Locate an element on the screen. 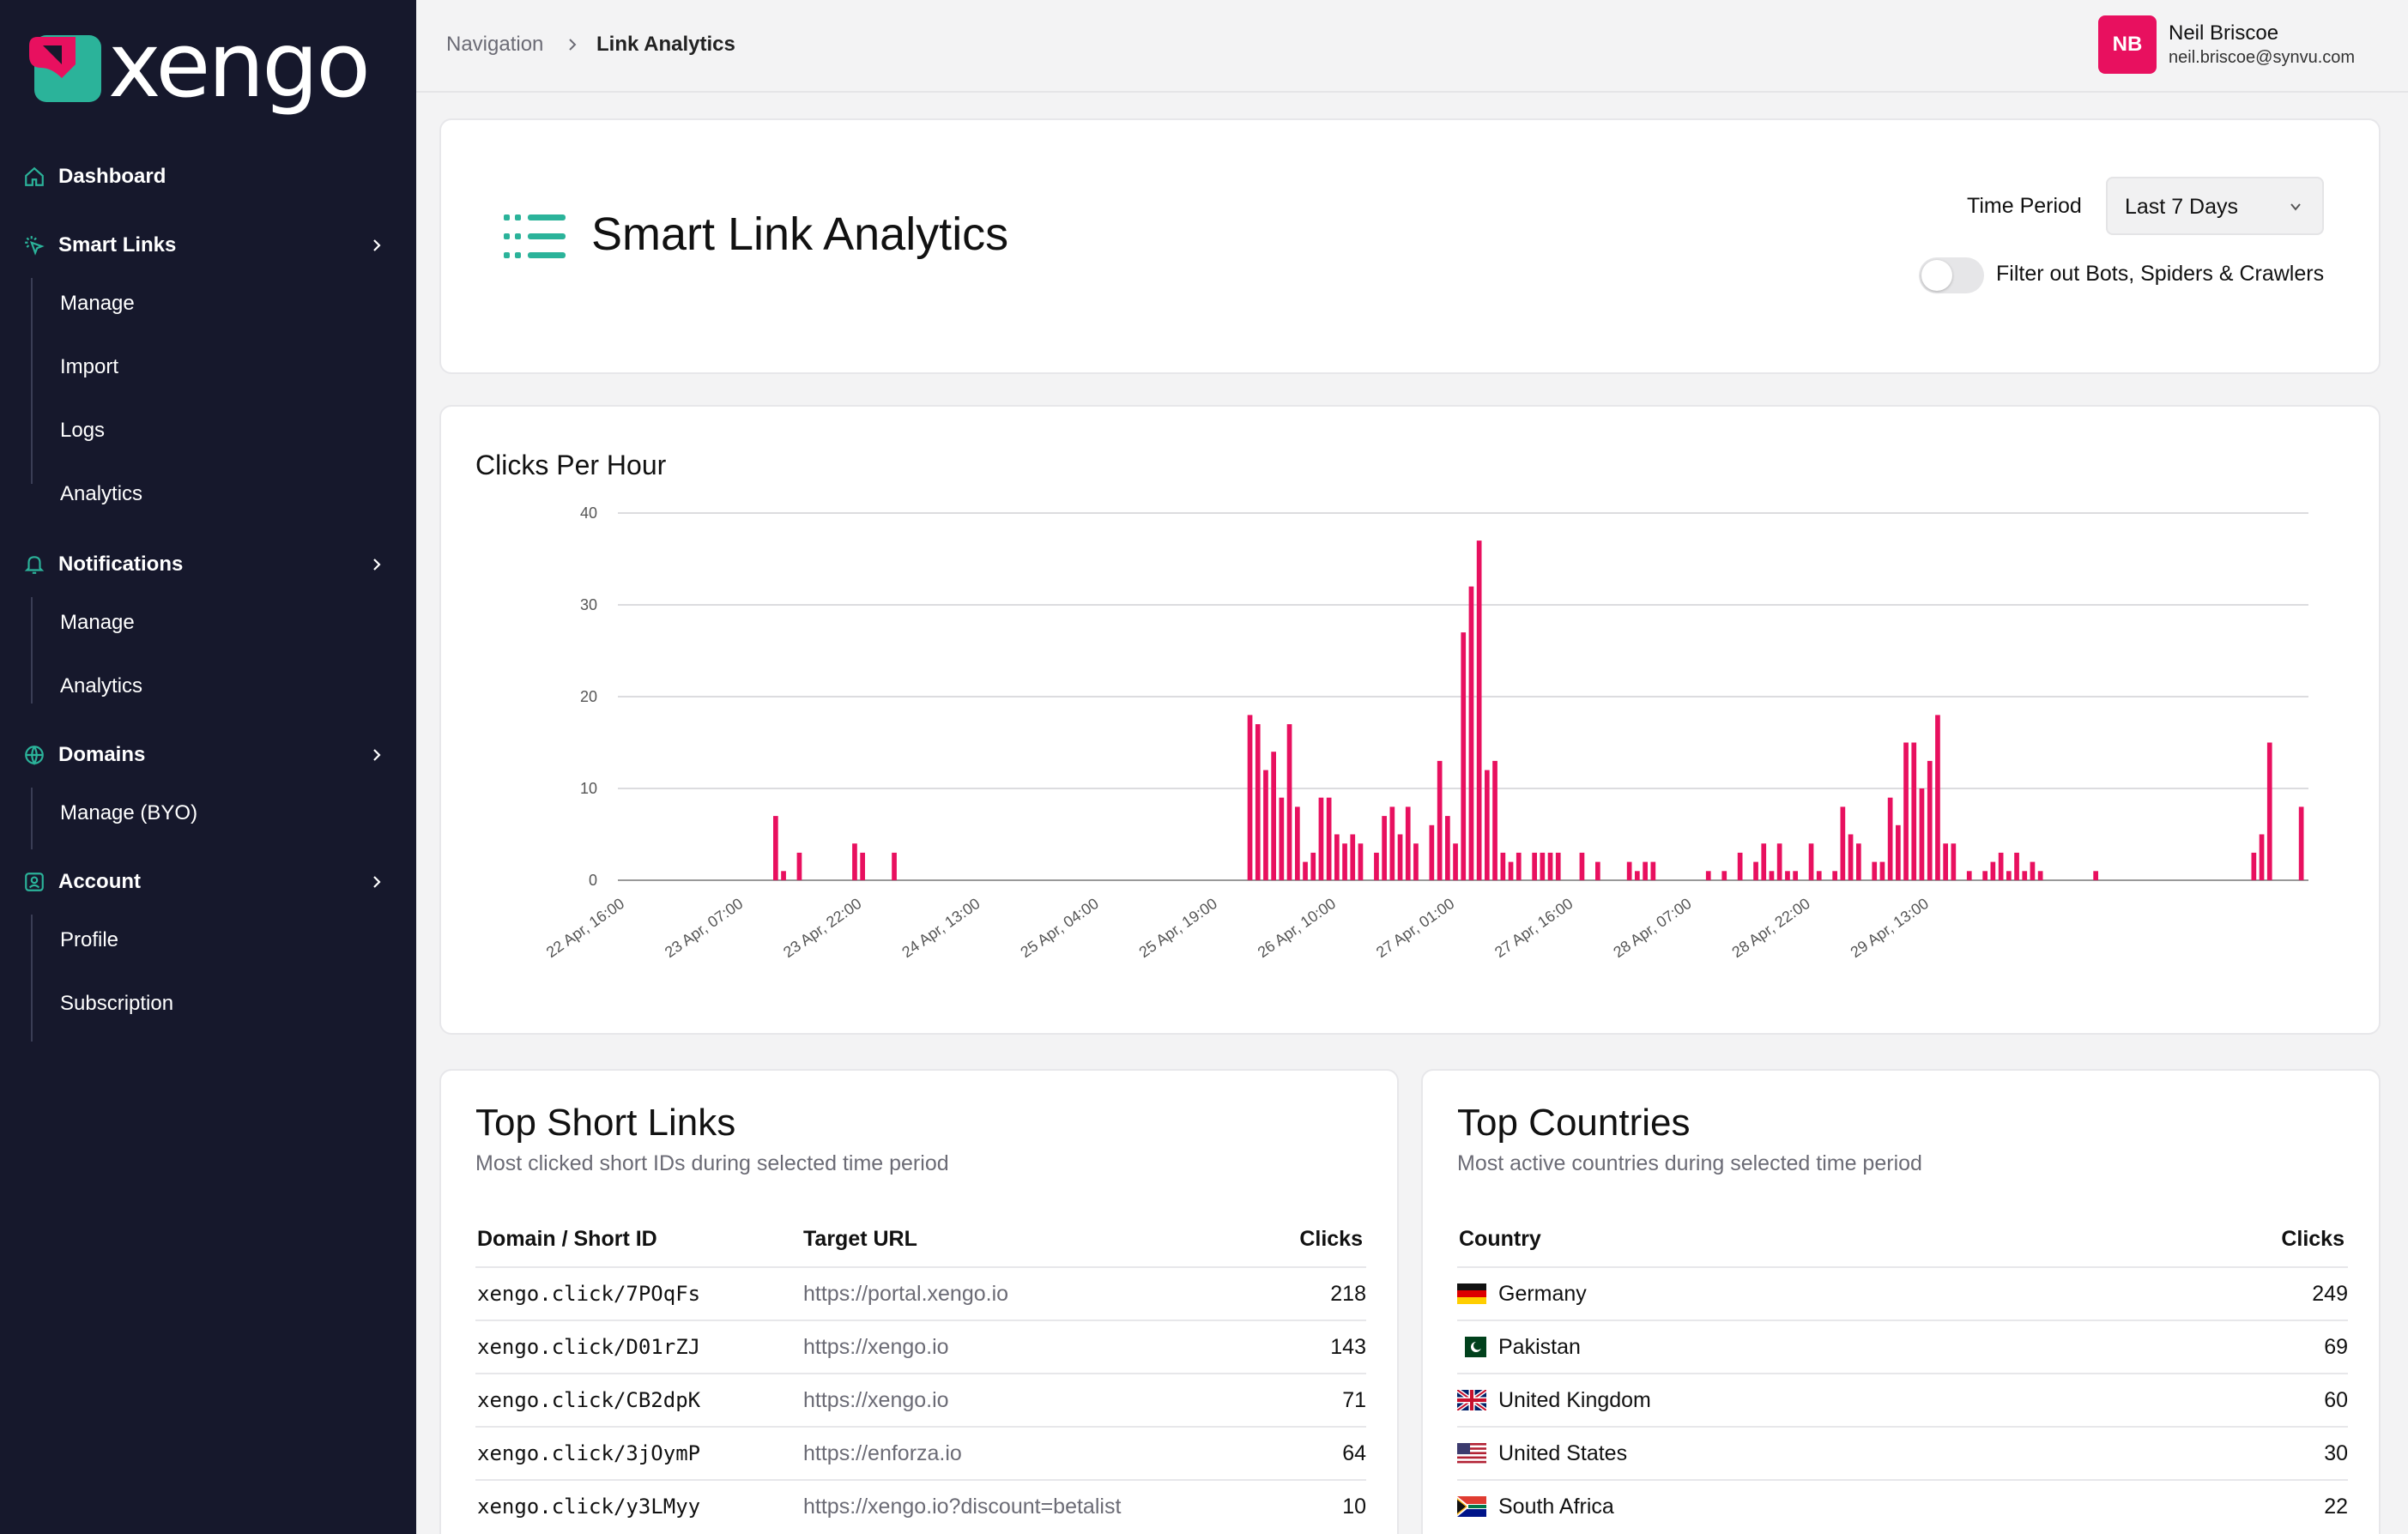  table-row: United States 30 is located at coordinates (1903, 1452).